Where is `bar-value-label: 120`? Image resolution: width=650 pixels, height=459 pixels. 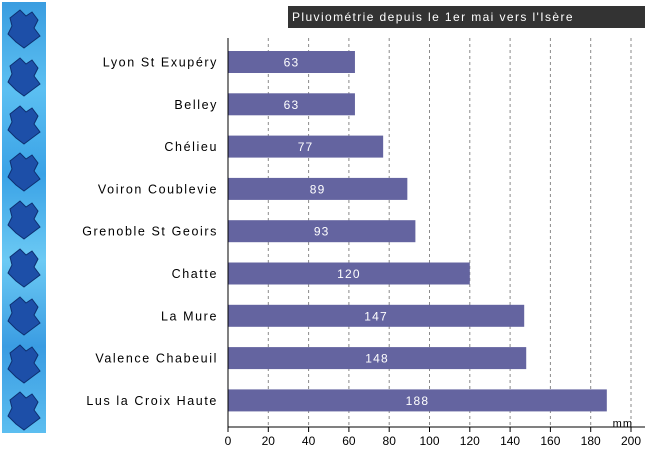
bar-value-label: 120 is located at coordinates (349, 274).